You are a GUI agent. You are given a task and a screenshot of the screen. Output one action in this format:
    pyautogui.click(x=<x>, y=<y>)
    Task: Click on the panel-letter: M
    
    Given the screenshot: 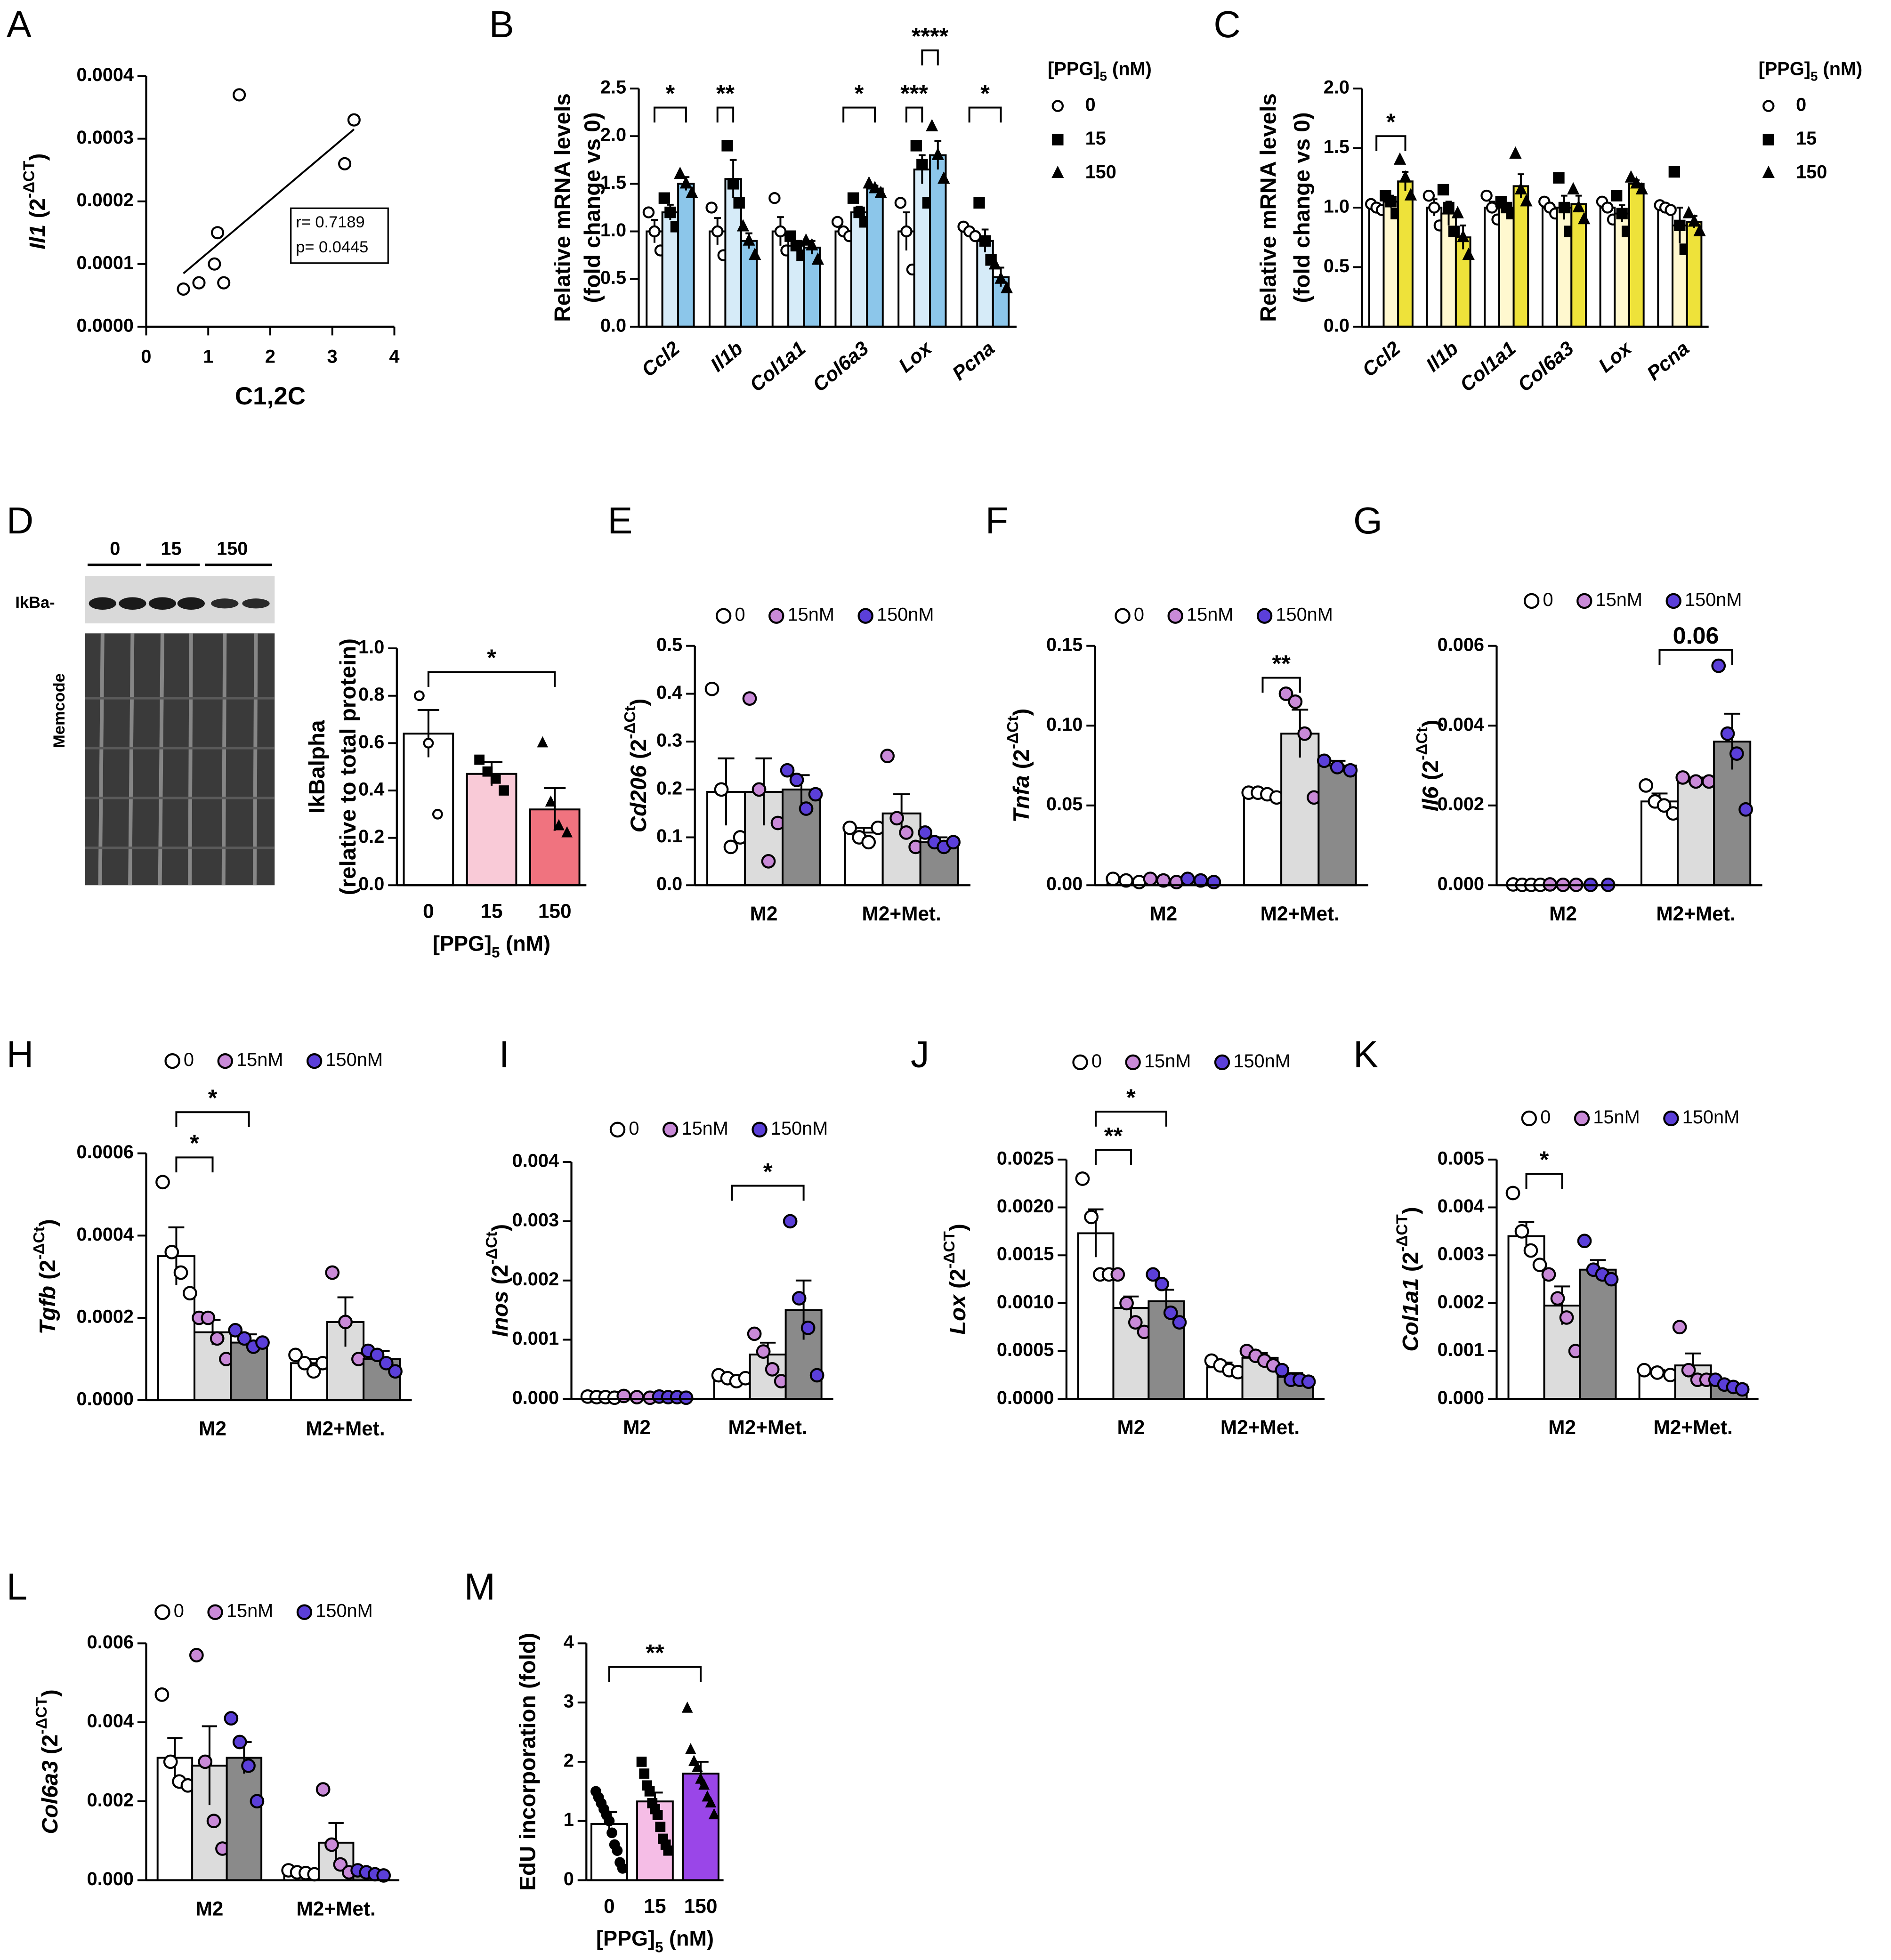 What is the action you would take?
    pyautogui.click(x=480, y=1586)
    